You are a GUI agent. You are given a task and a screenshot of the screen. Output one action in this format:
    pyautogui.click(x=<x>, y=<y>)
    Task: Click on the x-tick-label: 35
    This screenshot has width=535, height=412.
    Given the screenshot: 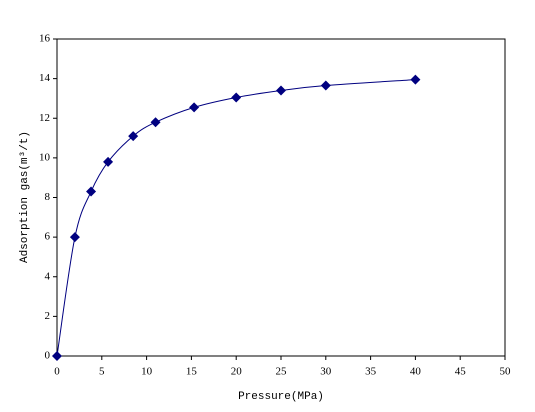 What is the action you would take?
    pyautogui.click(x=371, y=372)
    